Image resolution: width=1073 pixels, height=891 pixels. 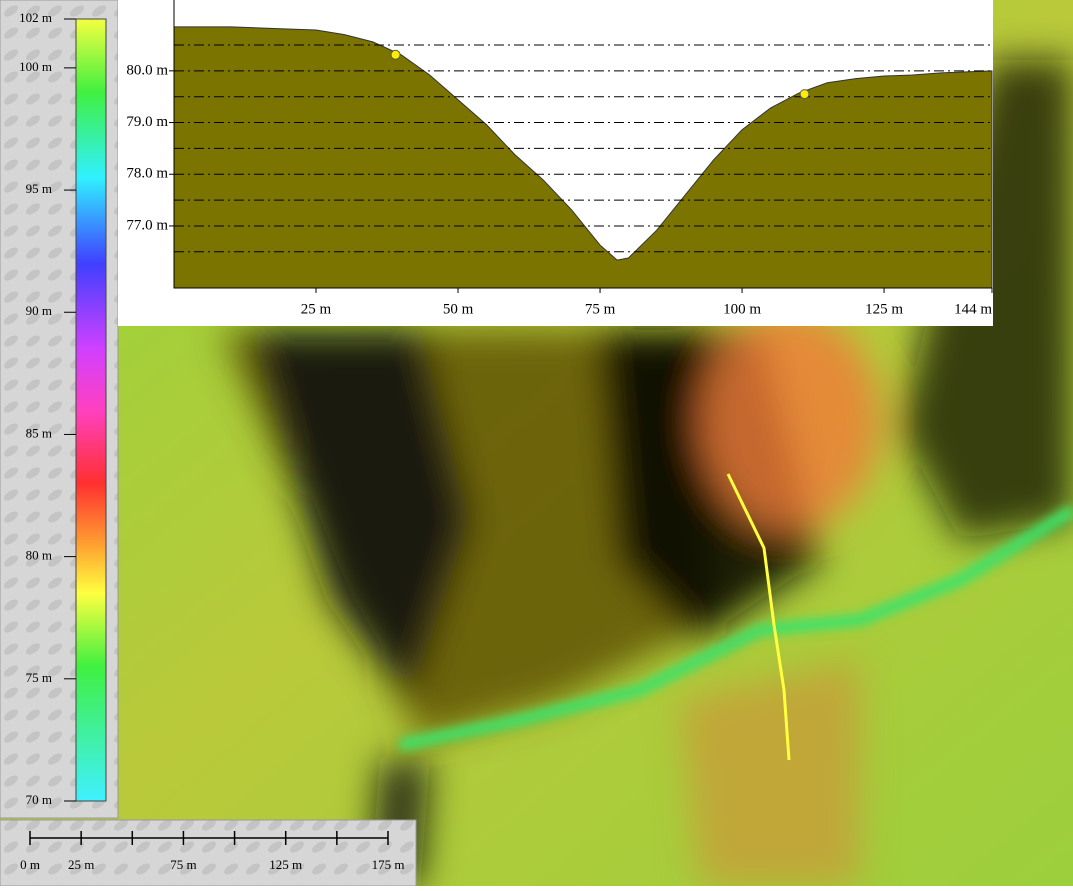 I want to click on y-tick-label: 80.0 m, so click(x=147, y=70).